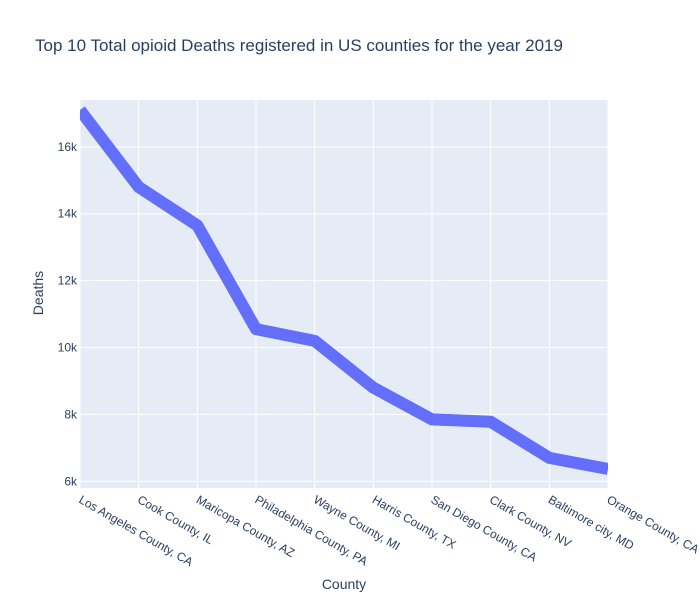  Describe the element at coordinates (68, 281) in the screenshot. I see `y-tick-label: 12k` at that location.